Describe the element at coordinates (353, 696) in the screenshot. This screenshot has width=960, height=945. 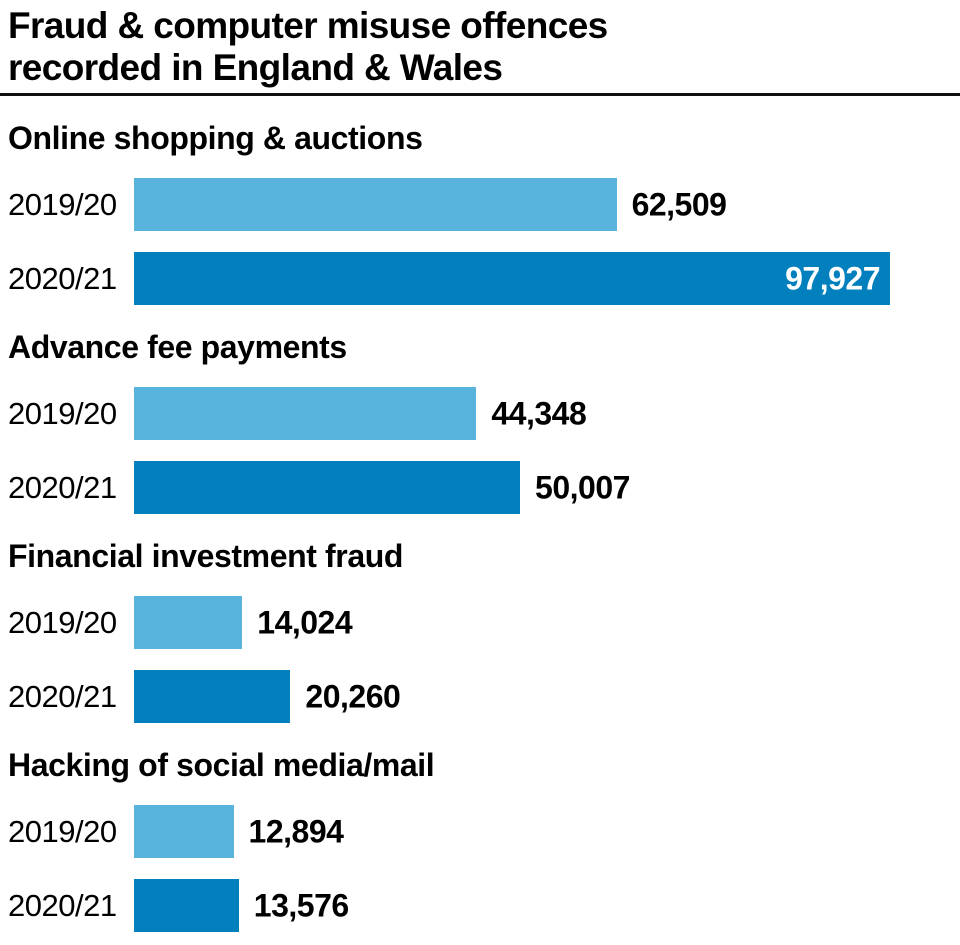
I see `value-label: 20,260` at that location.